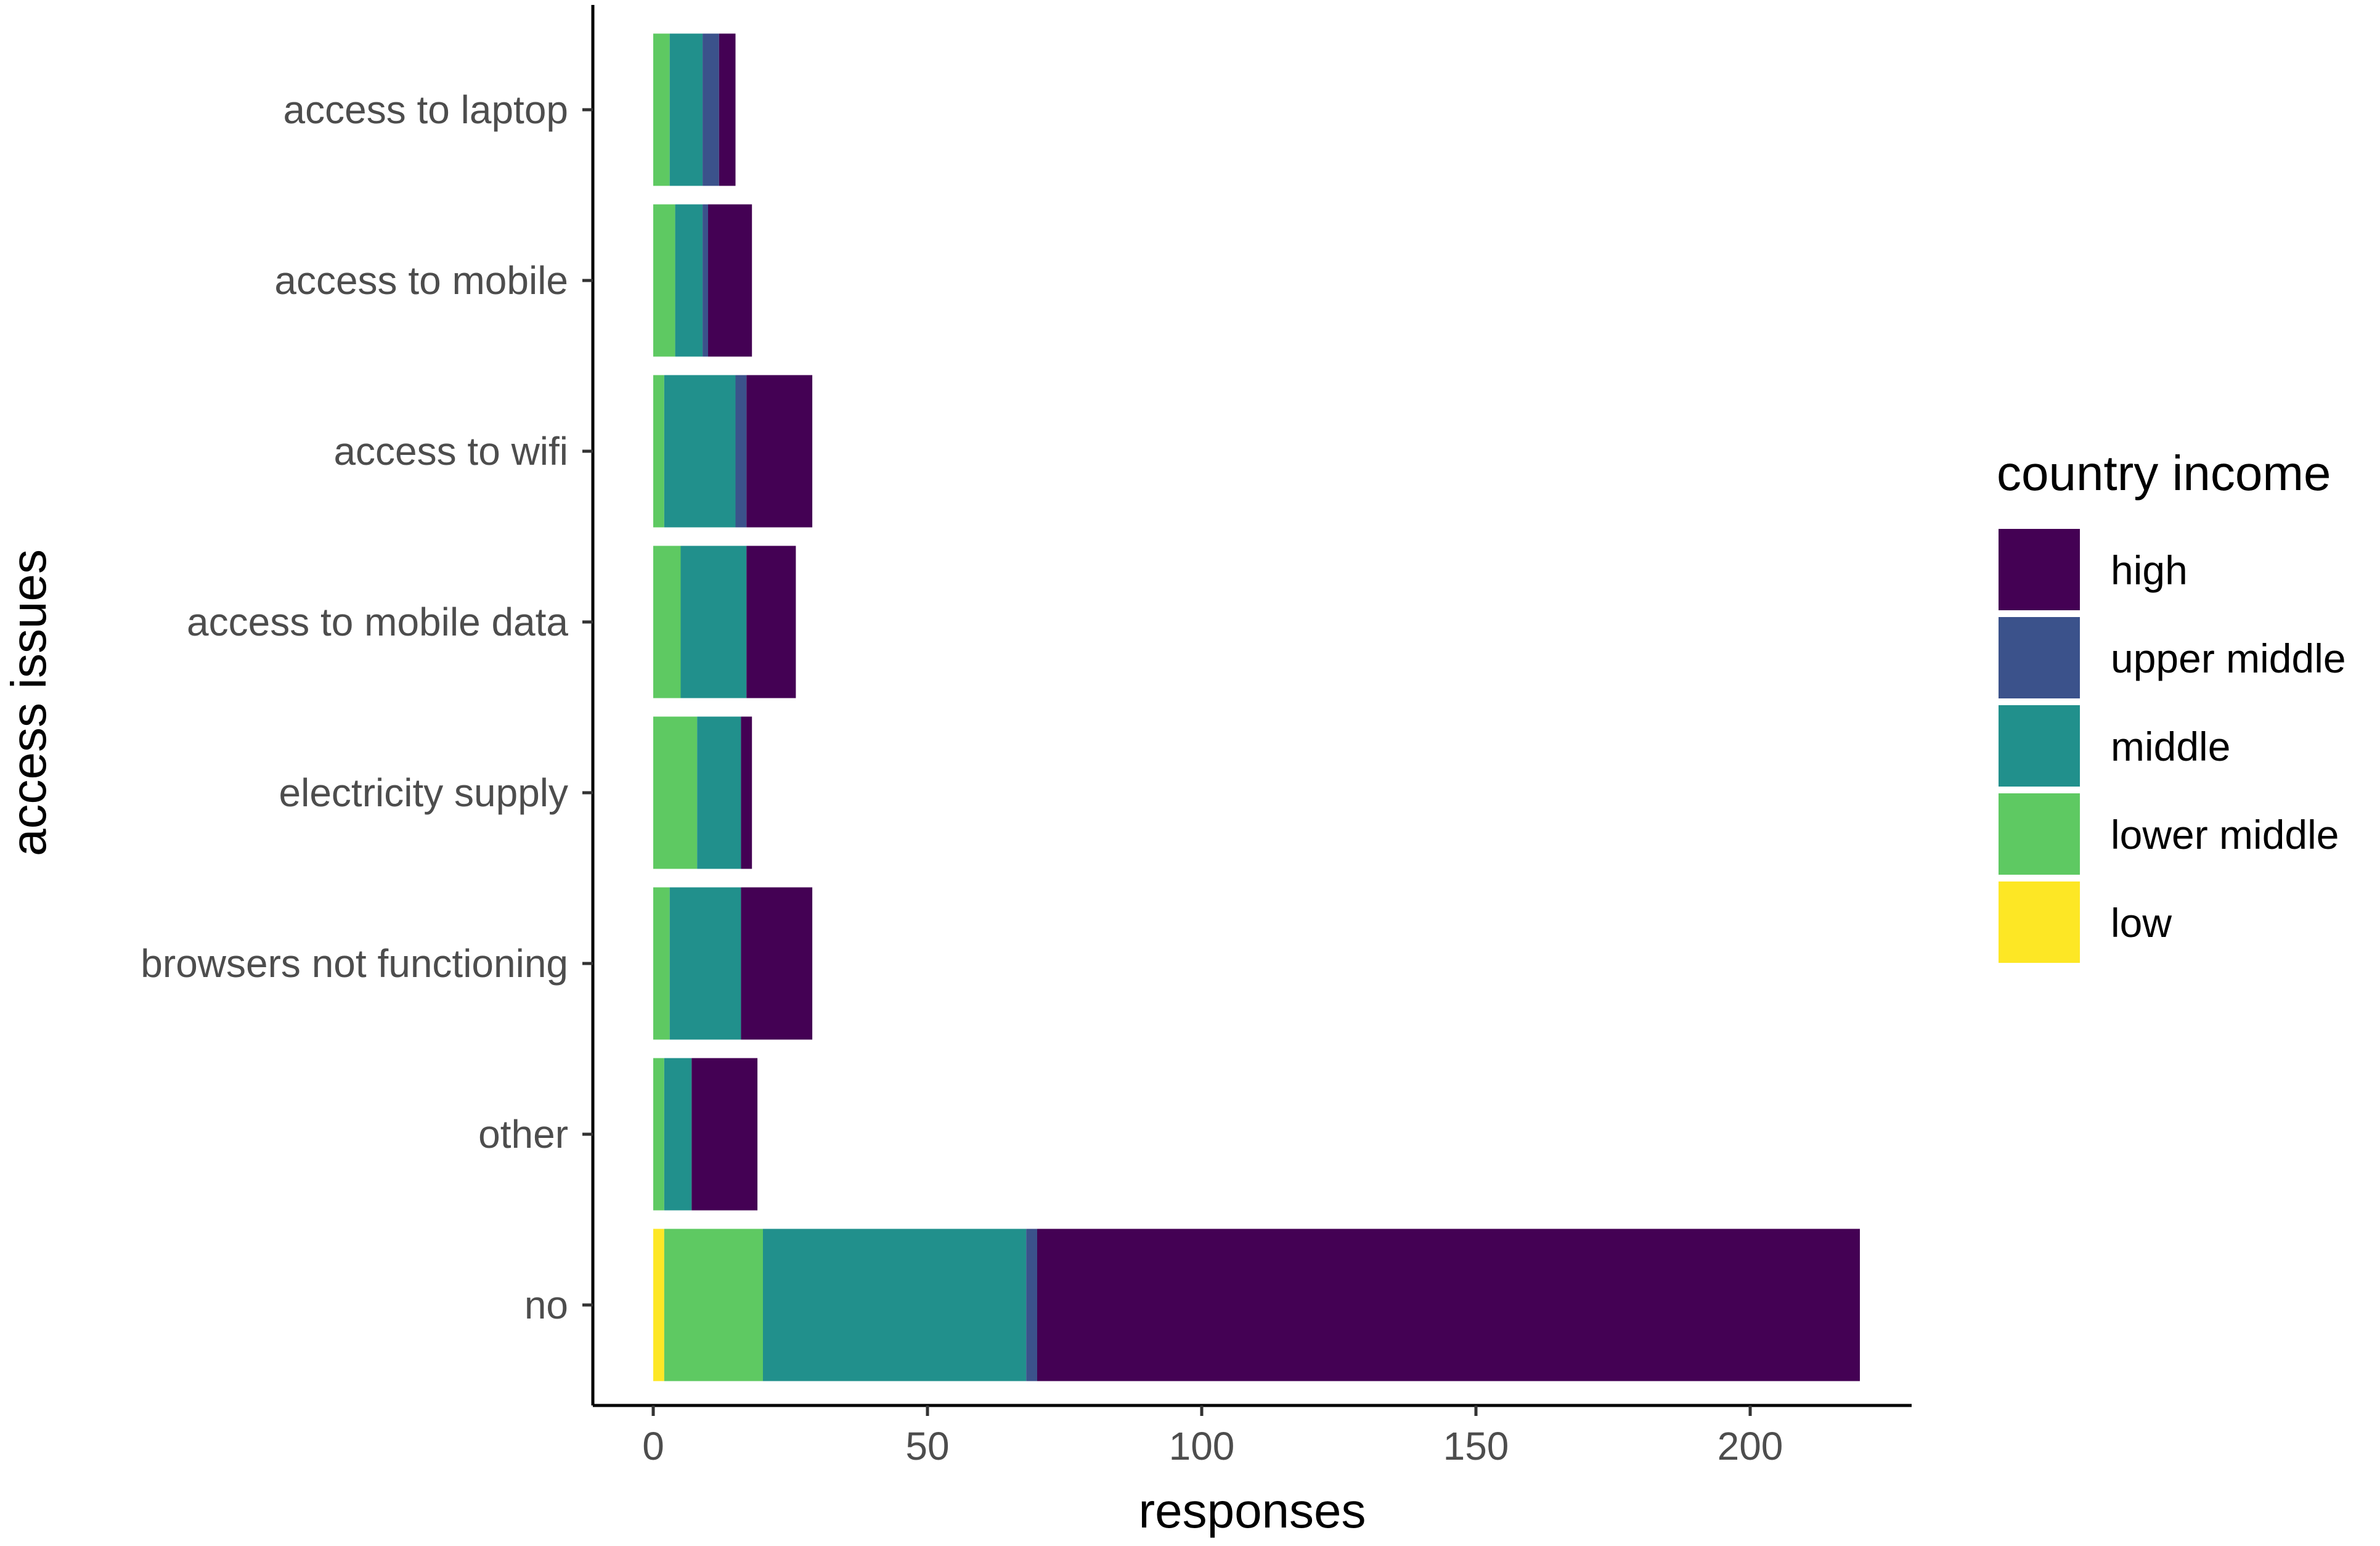  I want to click on bar-segment-no-low, so click(658, 1305).